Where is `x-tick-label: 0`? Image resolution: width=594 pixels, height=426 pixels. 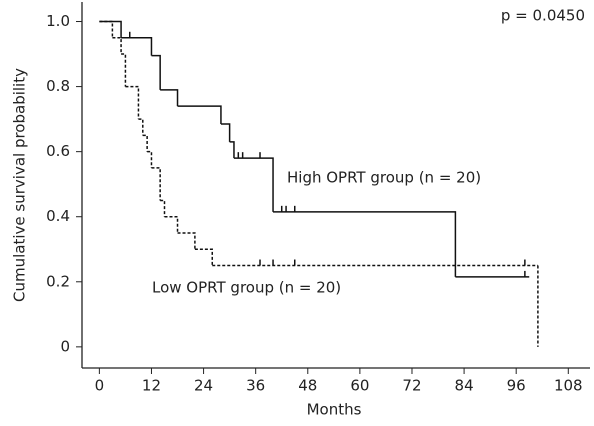
x-tick-label: 0 is located at coordinates (100, 386).